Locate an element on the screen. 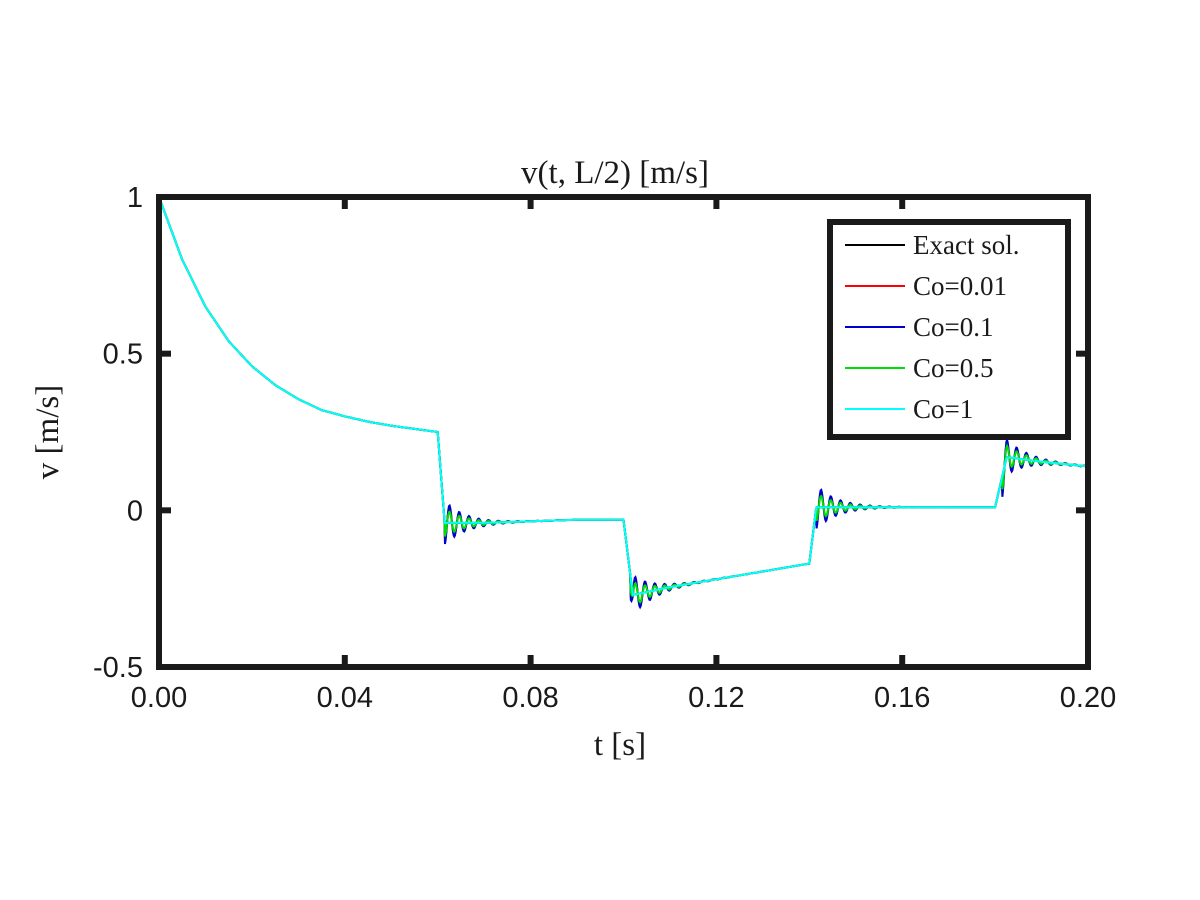 This screenshot has width=1200, height=900. legend: Exact sol. Co=0.01 Co=0.1 Co=0.5 Co=1 is located at coordinates (949, 329).